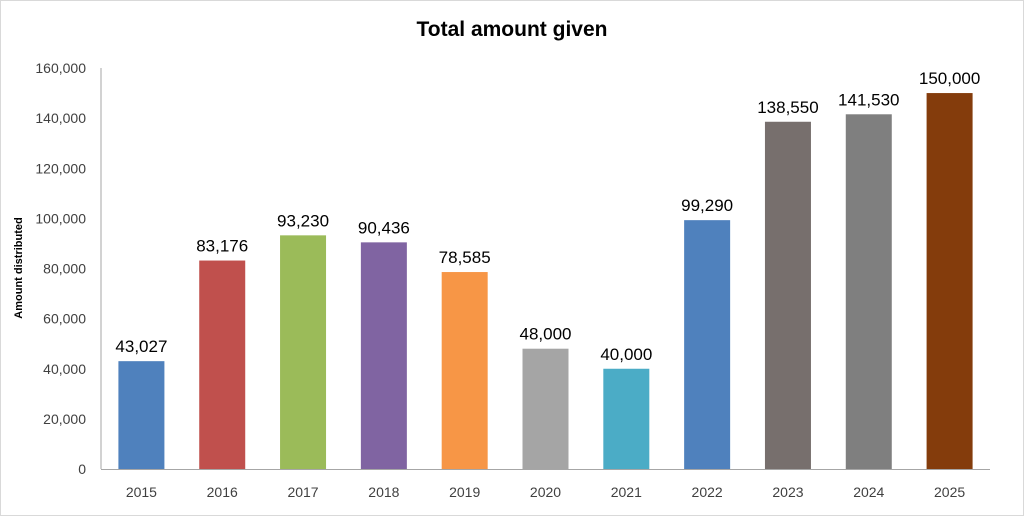  Describe the element at coordinates (949, 78) in the screenshot. I see `data-label: 150,000` at that location.